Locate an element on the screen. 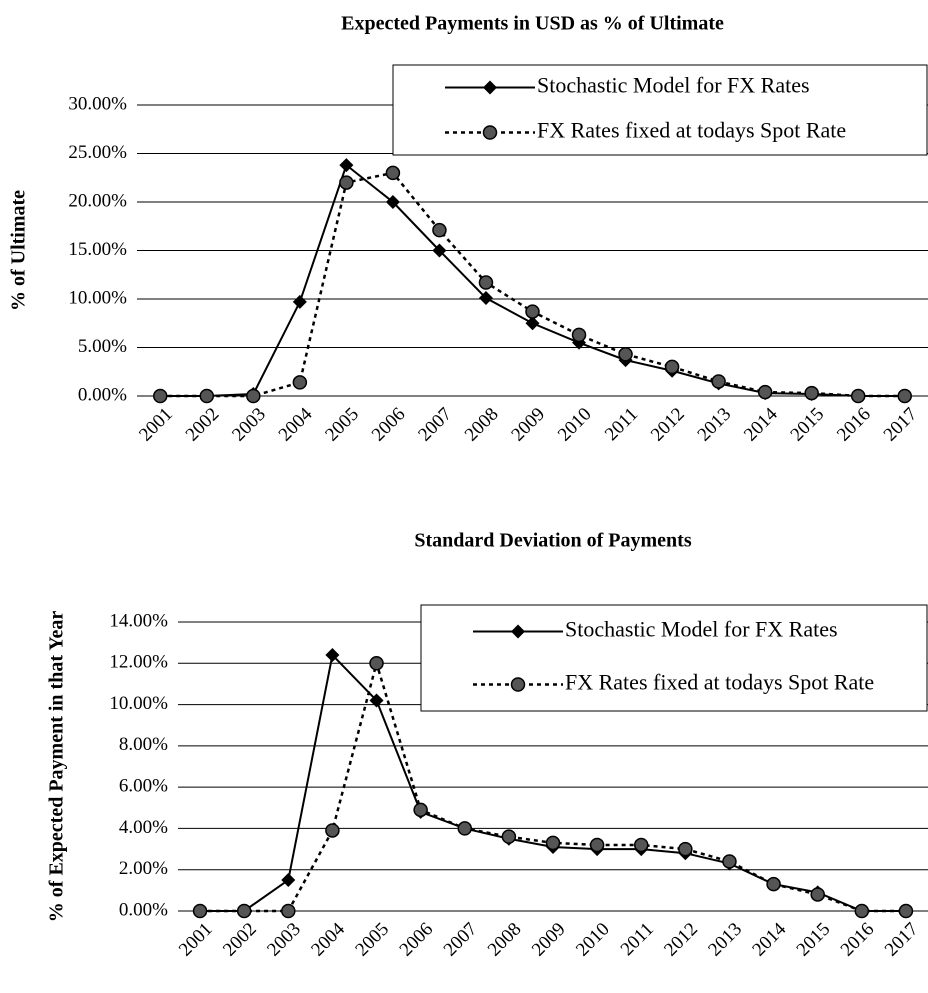 Image resolution: width=928 pixels, height=993 pixels. y-axis-label: % of Ultimate is located at coordinates (19, 250).